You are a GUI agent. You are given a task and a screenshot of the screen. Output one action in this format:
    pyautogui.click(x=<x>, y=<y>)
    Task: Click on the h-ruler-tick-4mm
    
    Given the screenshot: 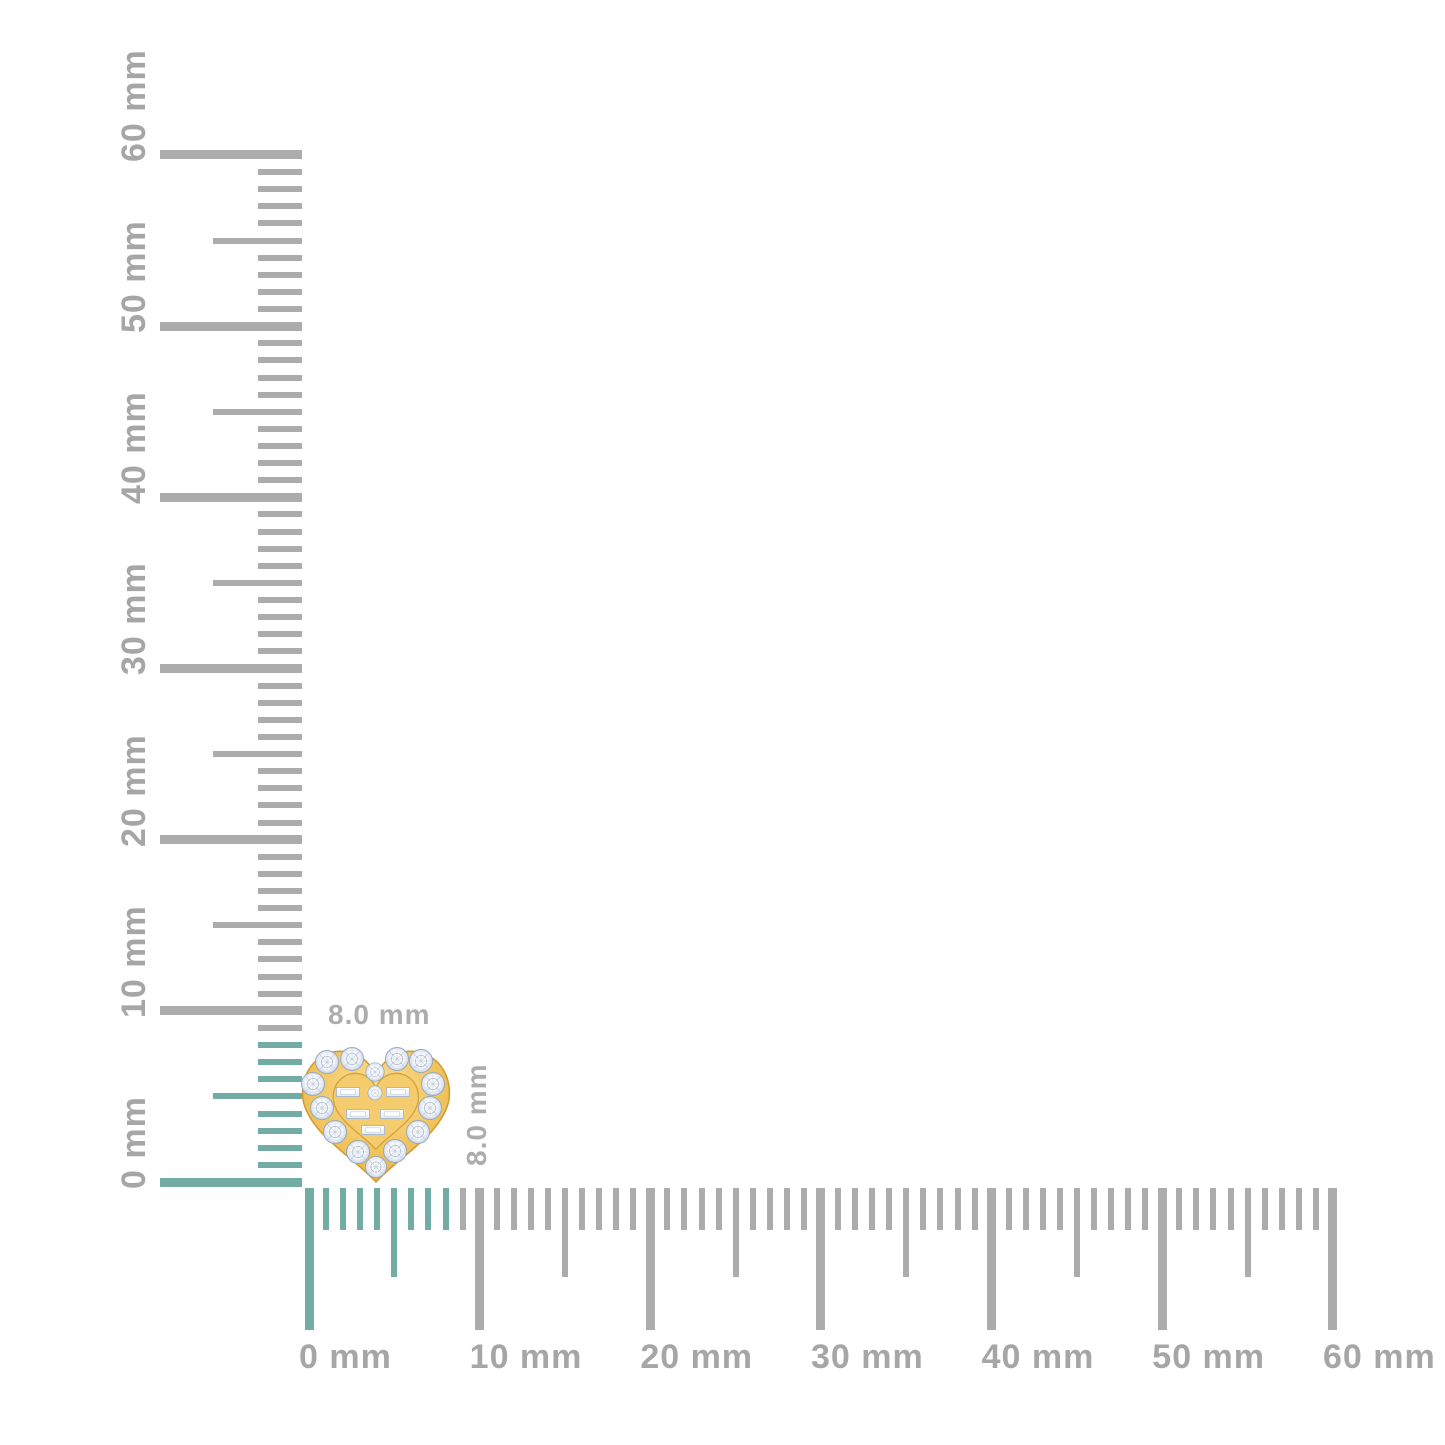 What is the action you would take?
    pyautogui.click(x=377, y=1209)
    